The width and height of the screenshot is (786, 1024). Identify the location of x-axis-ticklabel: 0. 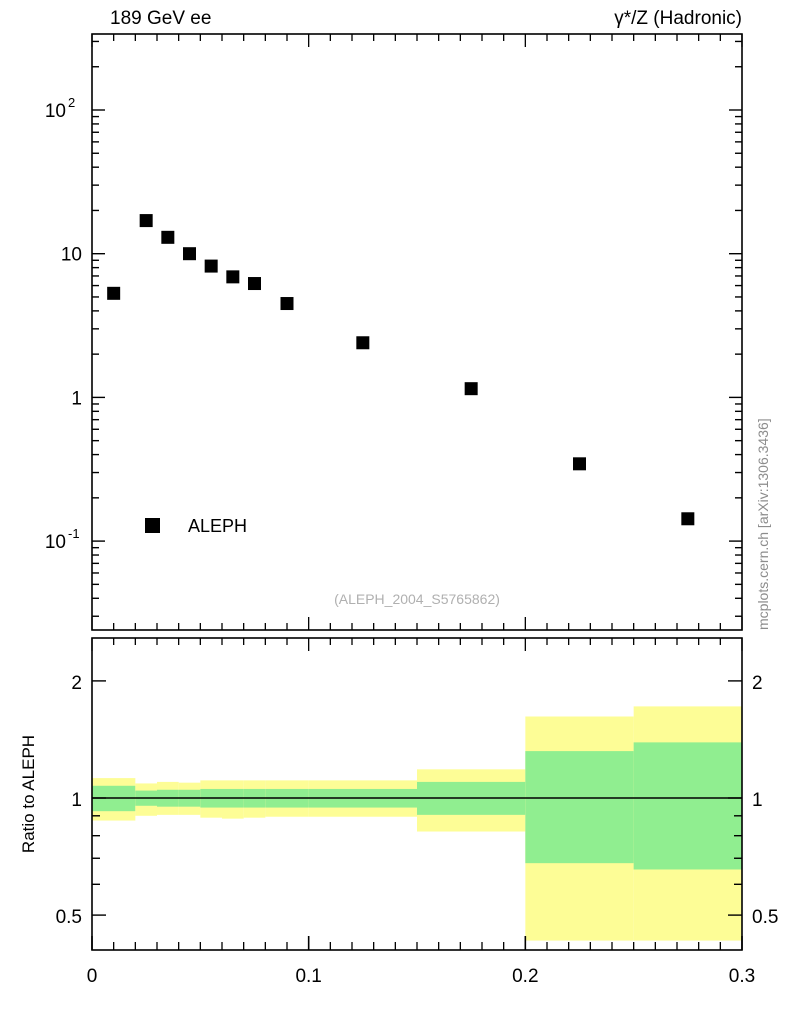
(92, 976).